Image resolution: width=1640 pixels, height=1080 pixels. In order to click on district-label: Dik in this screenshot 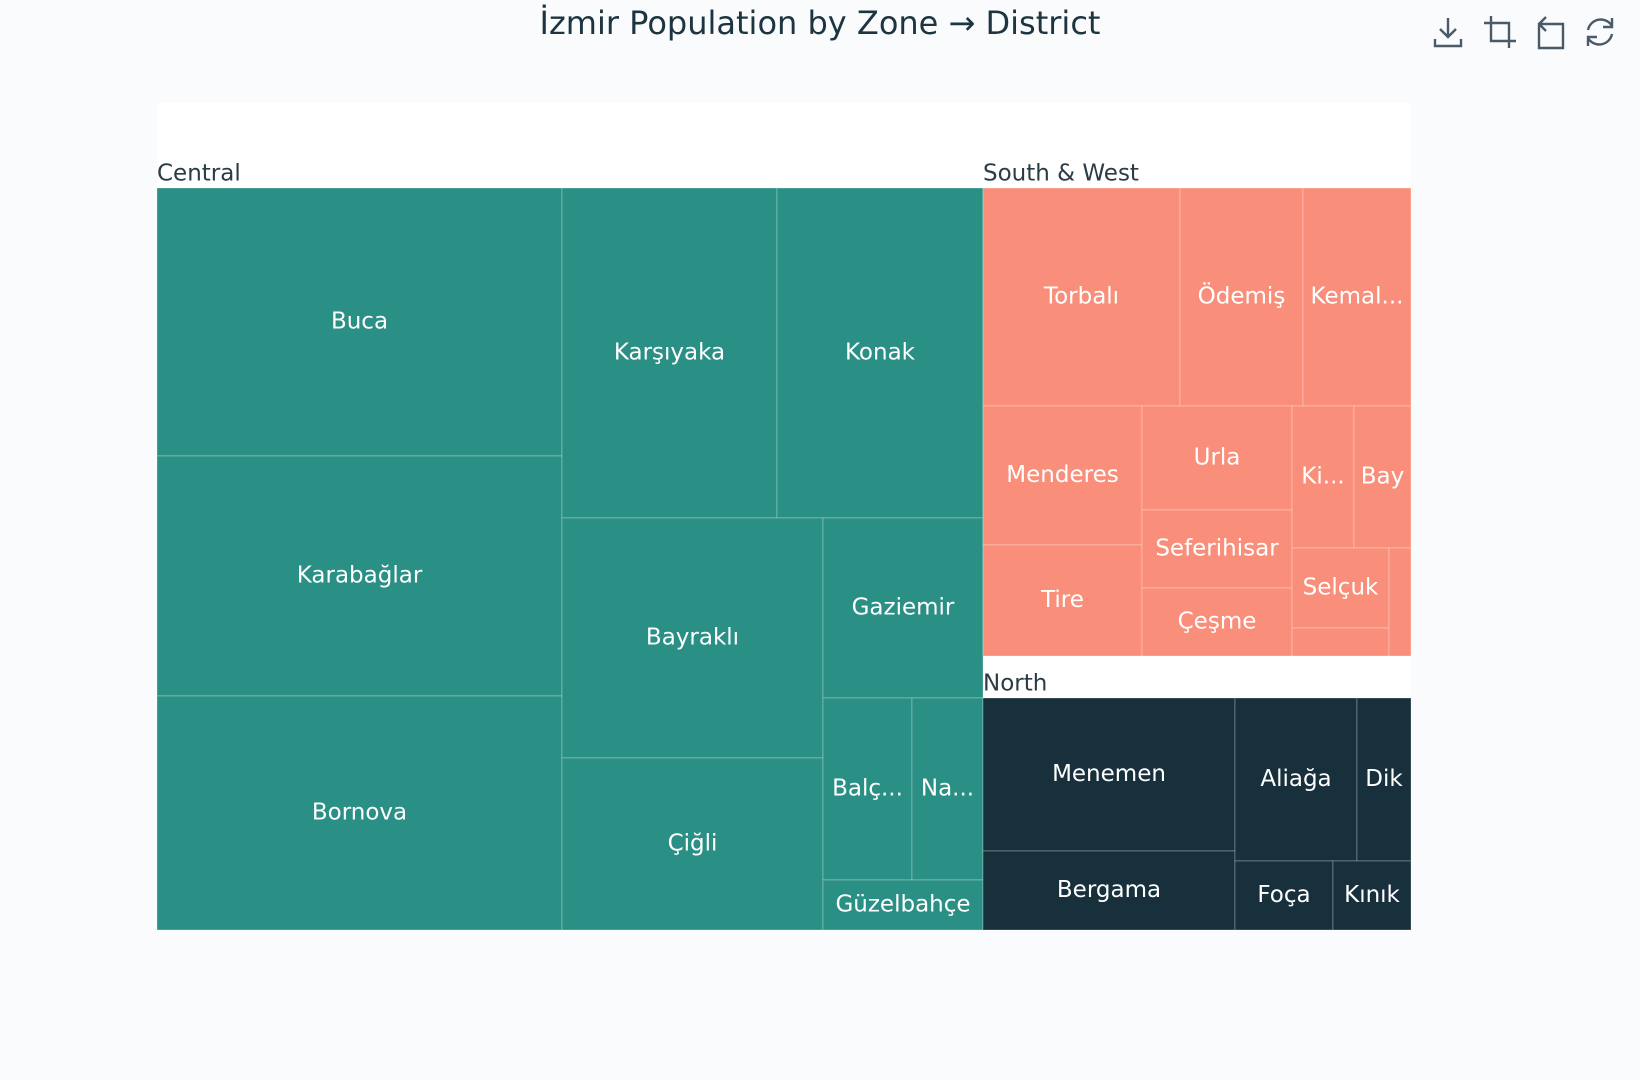, I will do `click(1384, 779)`.